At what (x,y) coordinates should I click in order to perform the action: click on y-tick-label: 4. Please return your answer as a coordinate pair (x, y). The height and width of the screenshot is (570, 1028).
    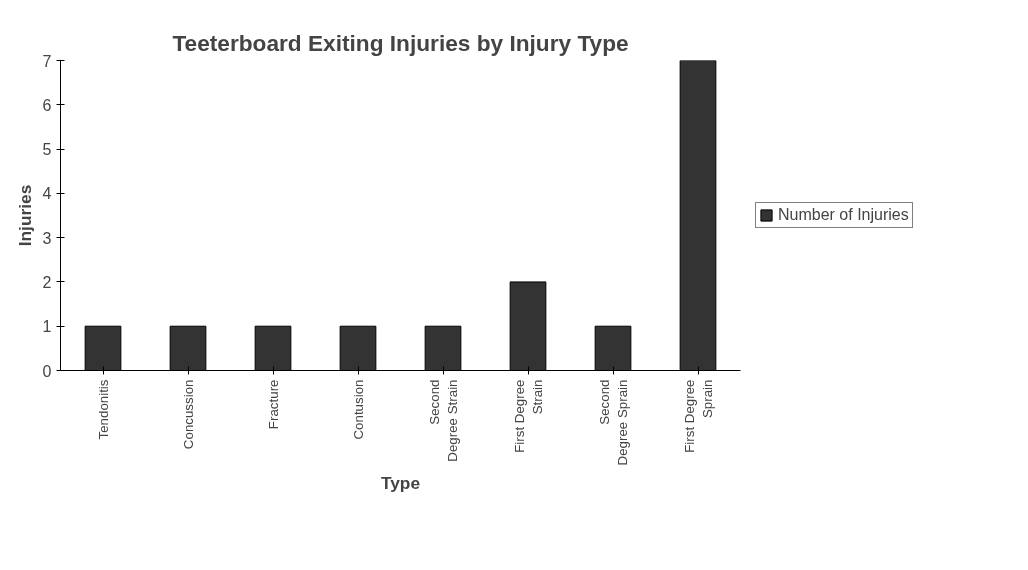
    Looking at the image, I should click on (47, 194).